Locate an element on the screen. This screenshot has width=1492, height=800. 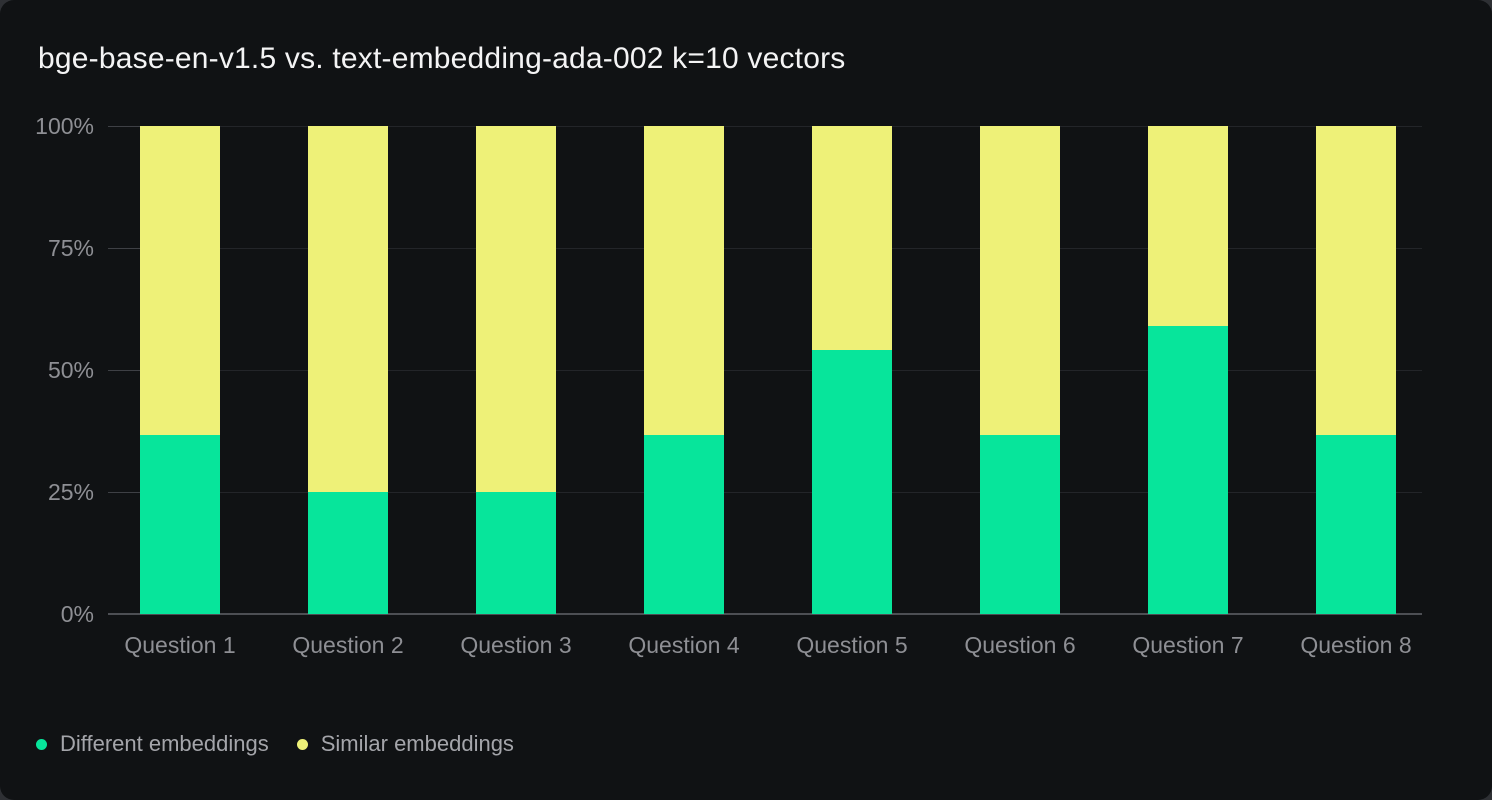
legend-item-similar-embeddings: Similar embeddings is located at coordinates (405, 744).